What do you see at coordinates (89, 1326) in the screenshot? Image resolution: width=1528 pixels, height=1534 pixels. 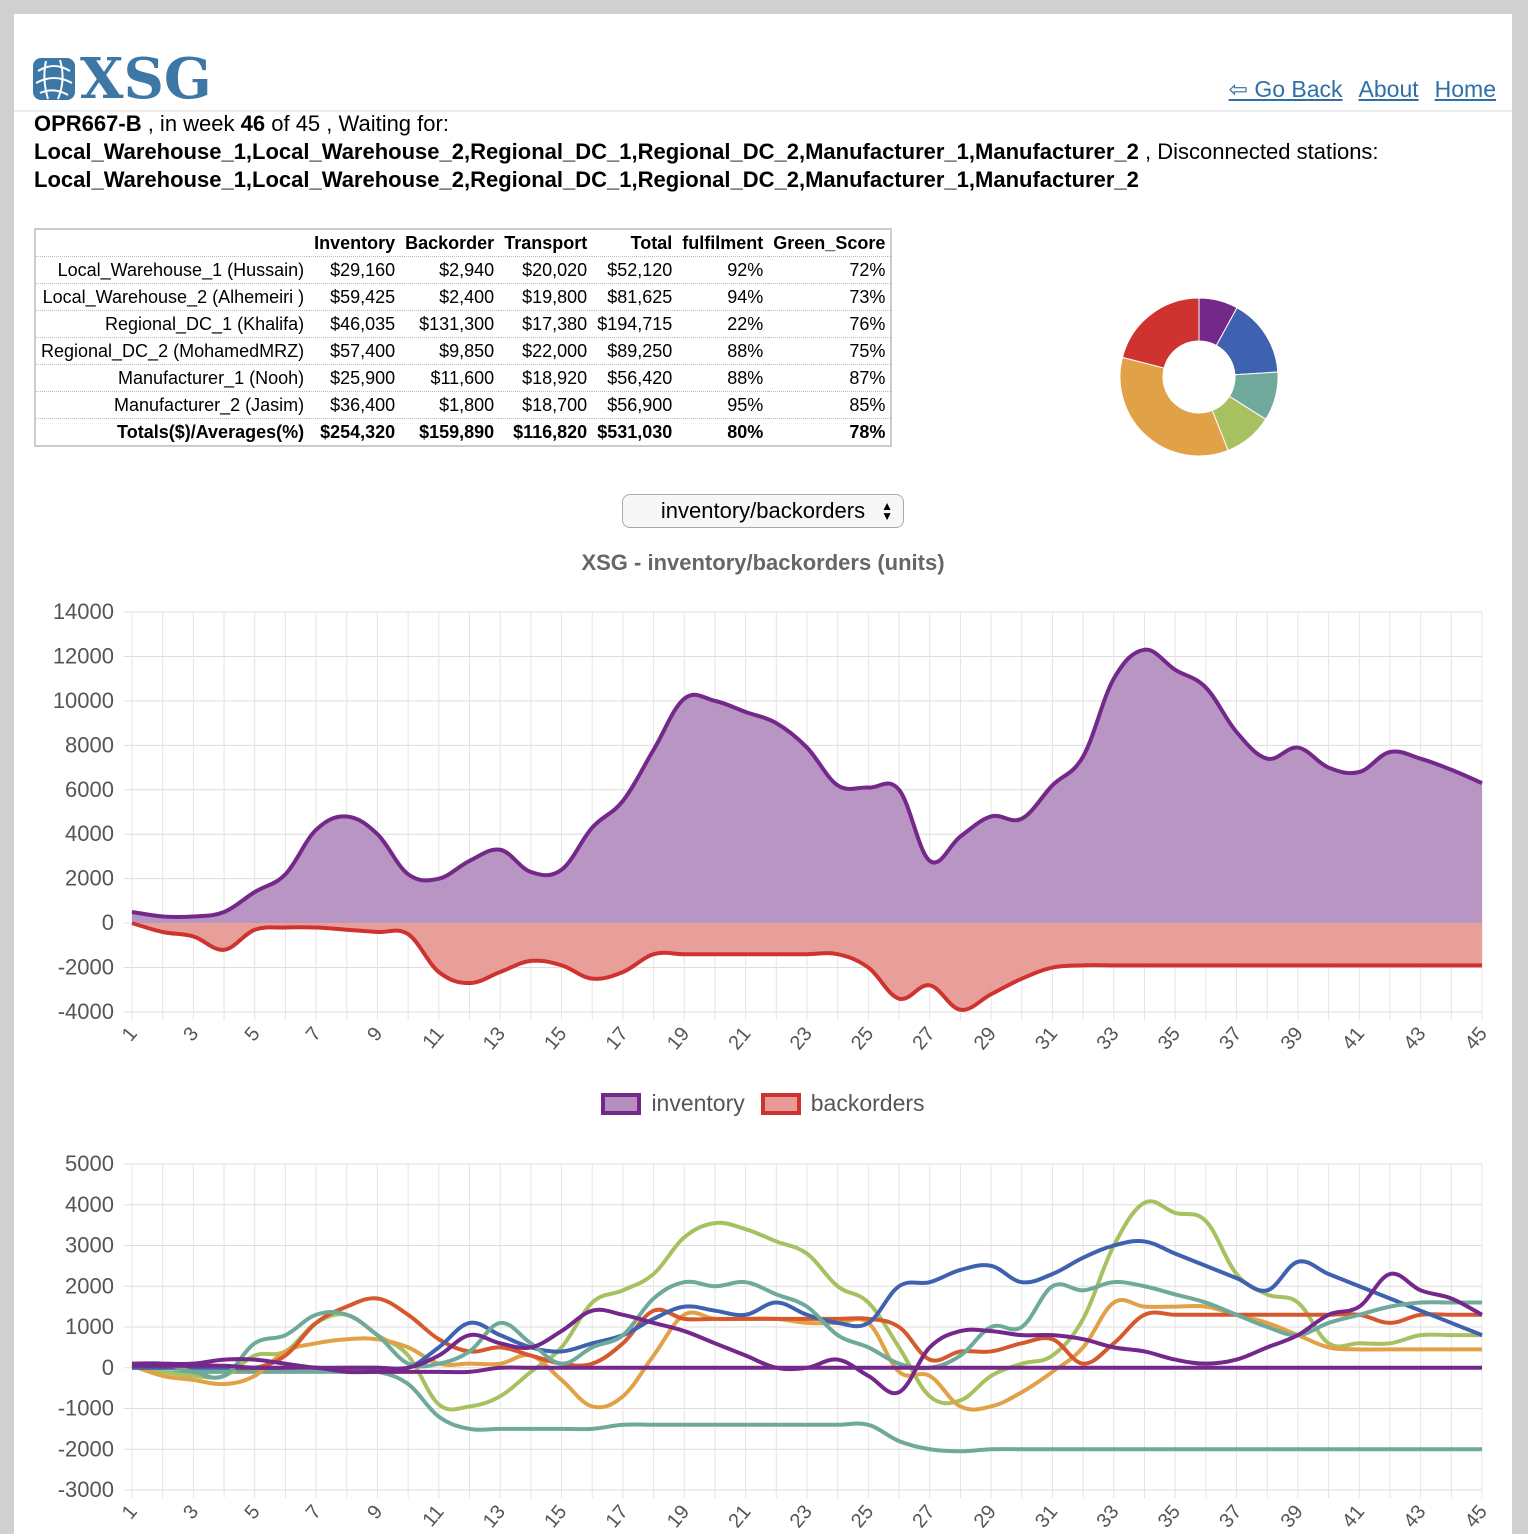 I see `y-tick-label: 1000` at bounding box center [89, 1326].